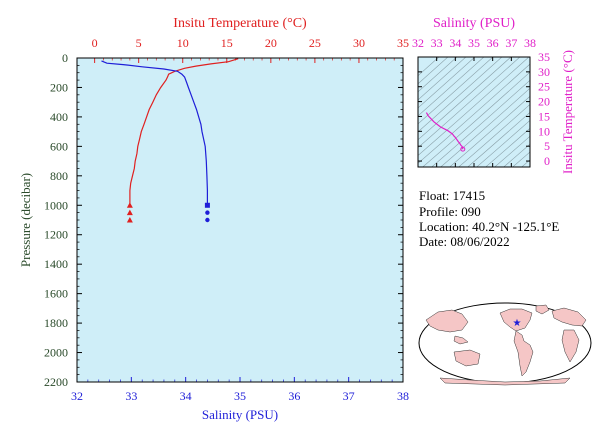  Describe the element at coordinates (517, 323) in the screenshot. I see `float-location-marker-icon: ★` at that location.